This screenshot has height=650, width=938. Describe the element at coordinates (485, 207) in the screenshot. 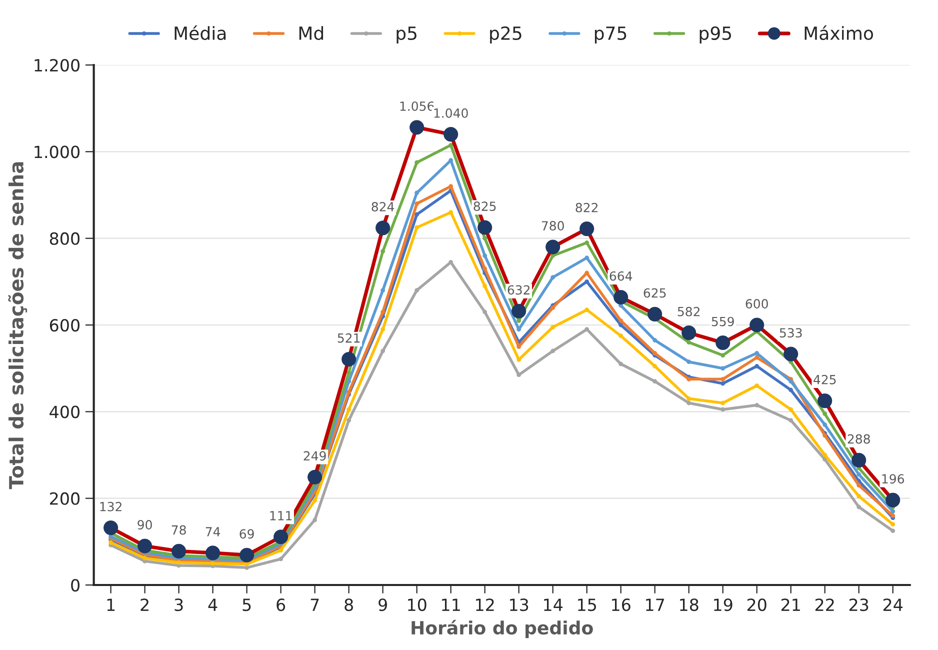

I see `data-label: 825` at that location.